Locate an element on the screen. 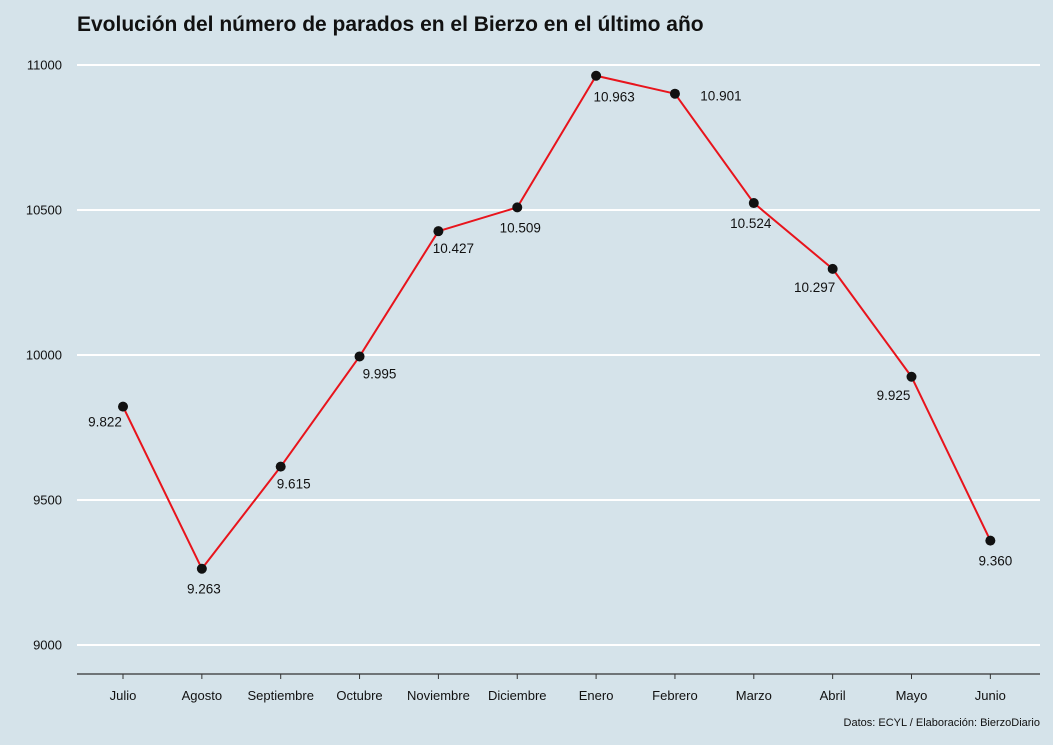  data-label: 9.995 is located at coordinates (380, 373).